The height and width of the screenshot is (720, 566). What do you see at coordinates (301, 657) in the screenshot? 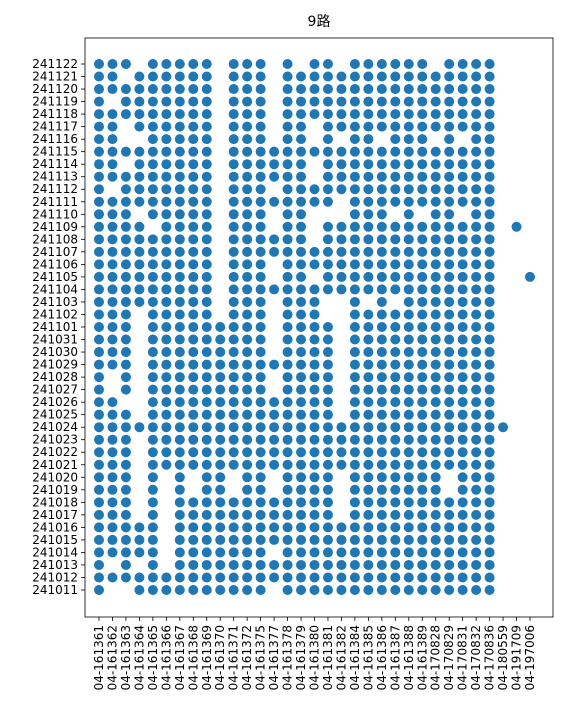
I see `x-tick-label: 04-161379` at bounding box center [301, 657].